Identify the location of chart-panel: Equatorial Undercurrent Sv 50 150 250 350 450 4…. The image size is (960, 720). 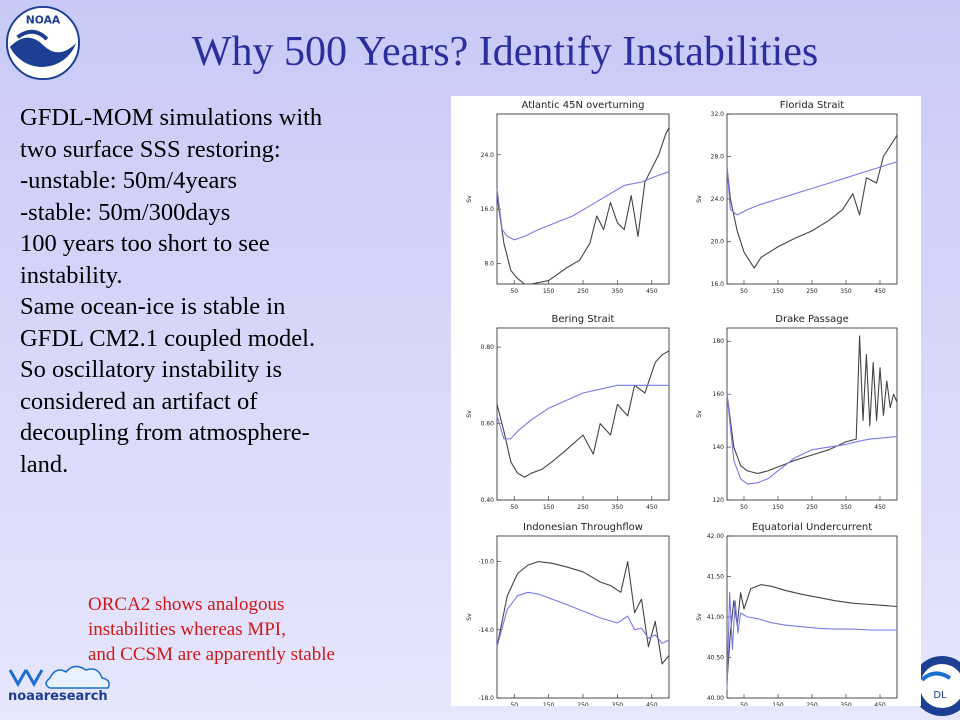
(797, 614).